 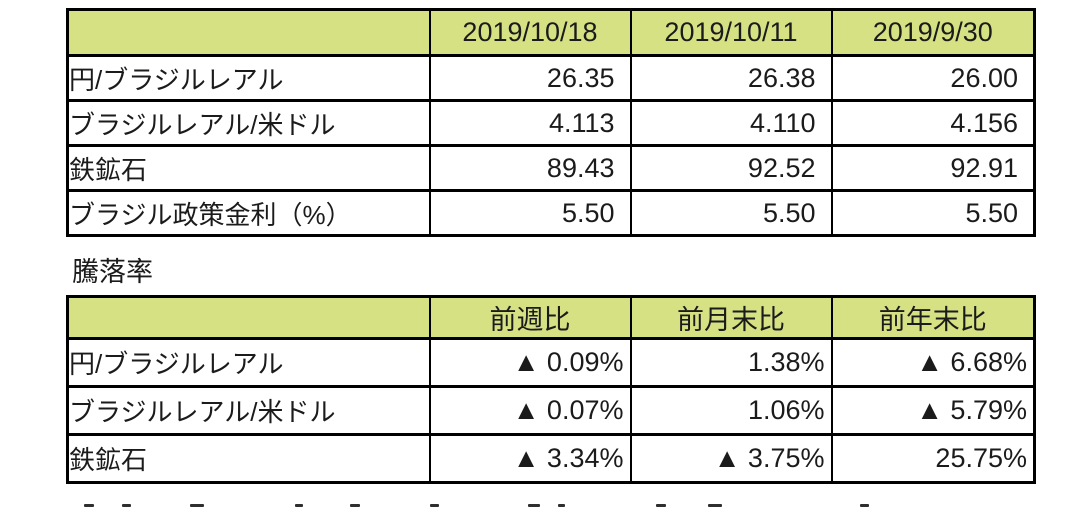 What do you see at coordinates (731, 123) in the screenshot?
I see `value-cell: 4.110` at bounding box center [731, 123].